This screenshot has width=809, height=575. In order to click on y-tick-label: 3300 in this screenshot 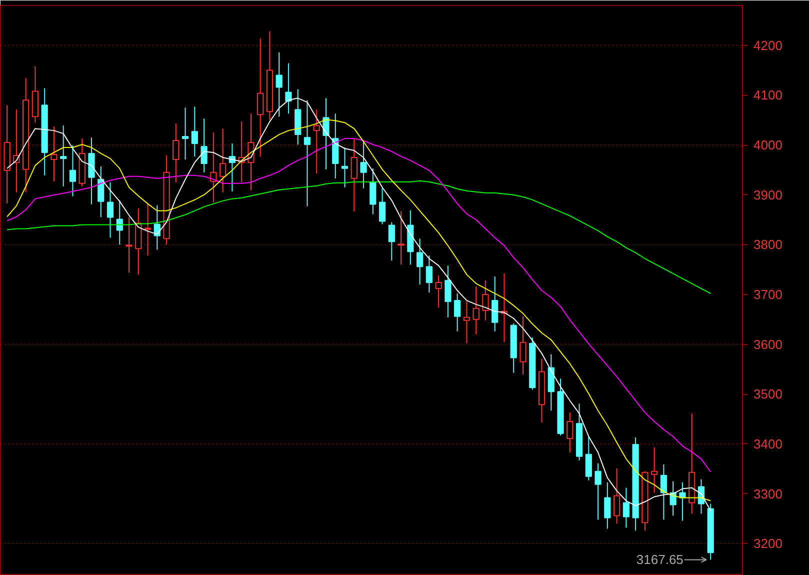, I will do `click(768, 494)`.